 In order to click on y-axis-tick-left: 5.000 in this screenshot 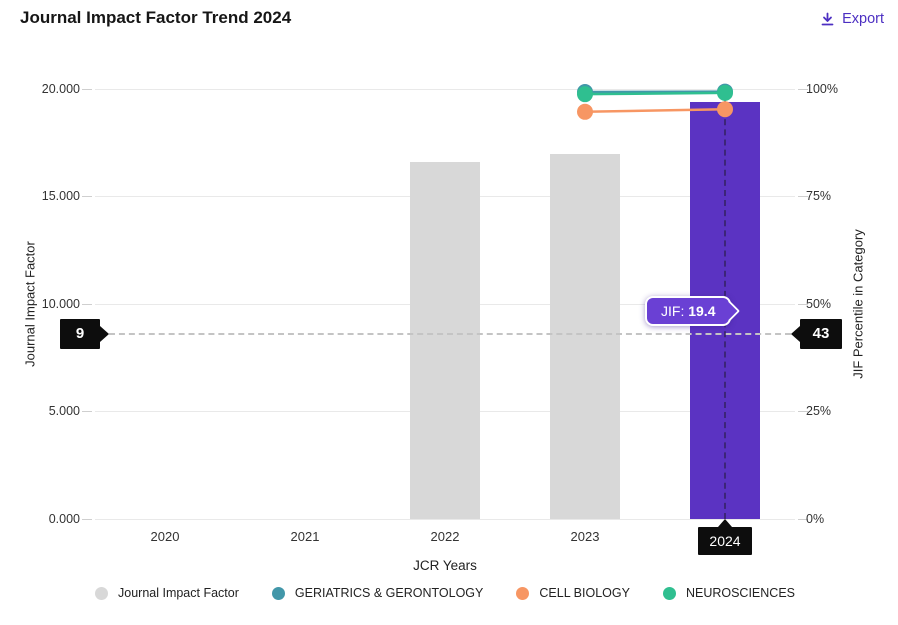, I will do `click(64, 411)`.